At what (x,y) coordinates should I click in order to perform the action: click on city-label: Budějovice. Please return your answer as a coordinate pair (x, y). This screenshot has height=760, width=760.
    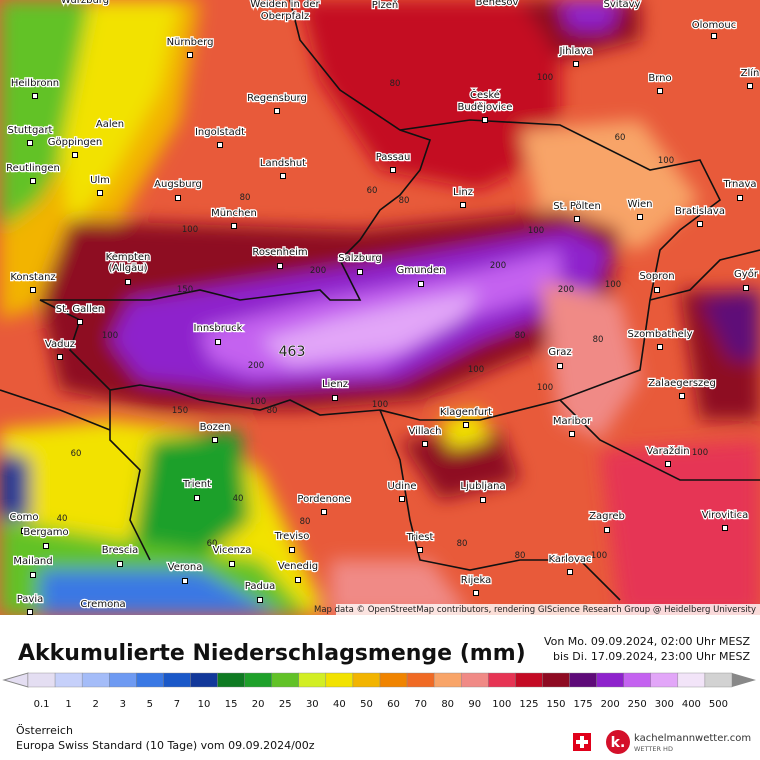
    Looking at the image, I should click on (485, 107).